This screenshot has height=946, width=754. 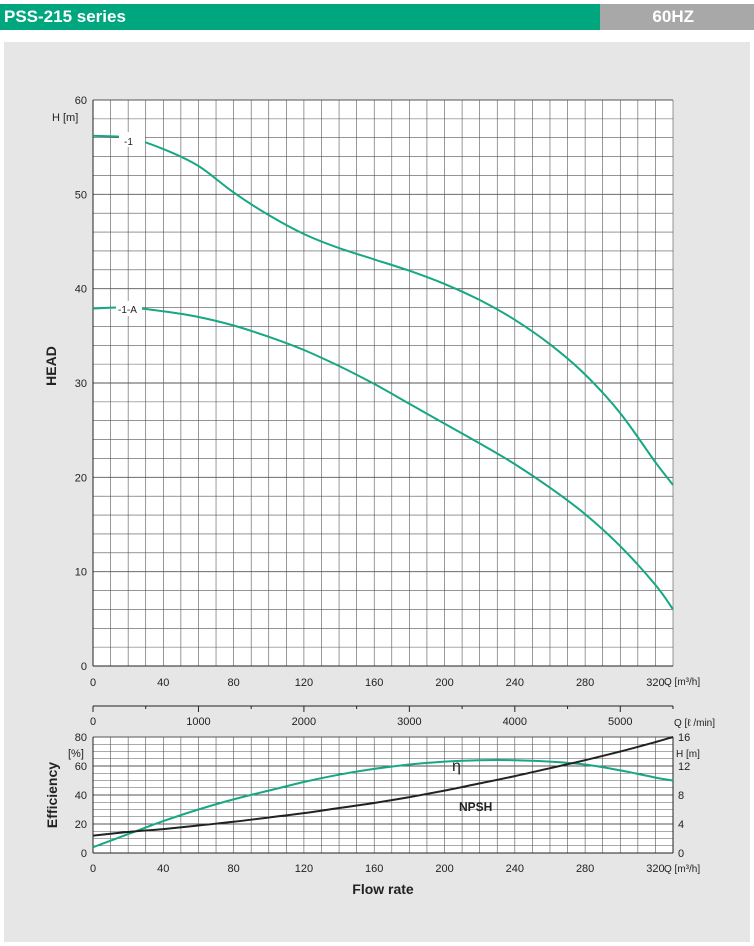 I want to click on eff-x-tick-label: 200, so click(x=444, y=869).